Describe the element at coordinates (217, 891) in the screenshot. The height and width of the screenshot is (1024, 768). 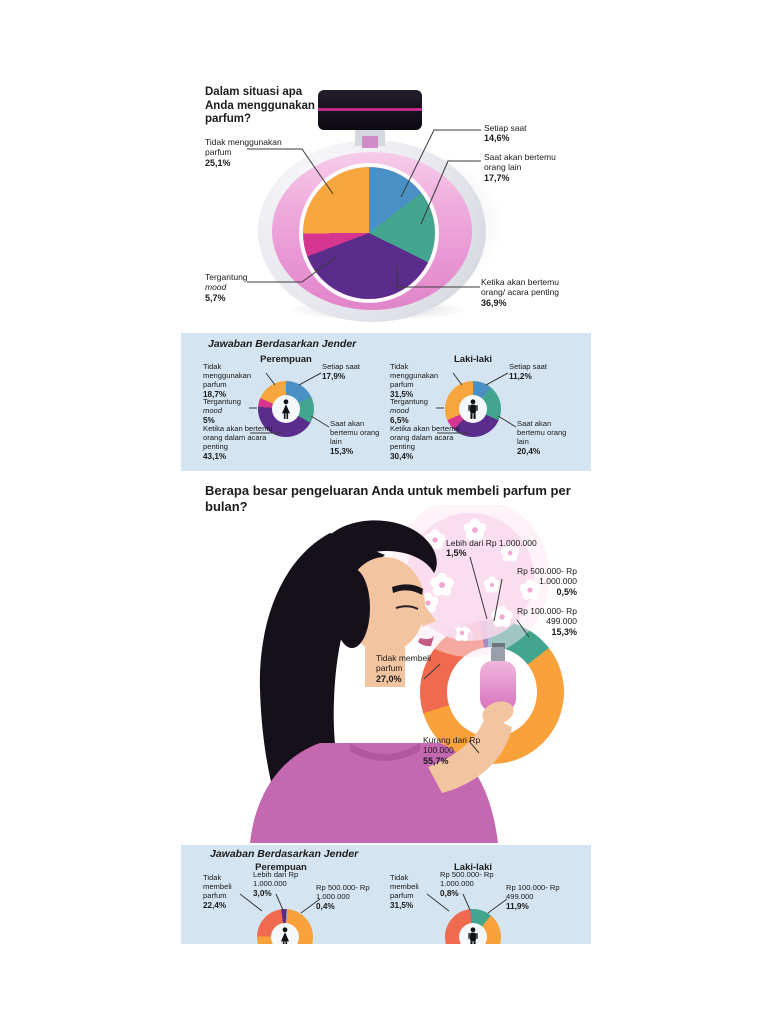
I see `callout-sp-p-tidak: Tidak membeli parfum 22,4%` at that location.